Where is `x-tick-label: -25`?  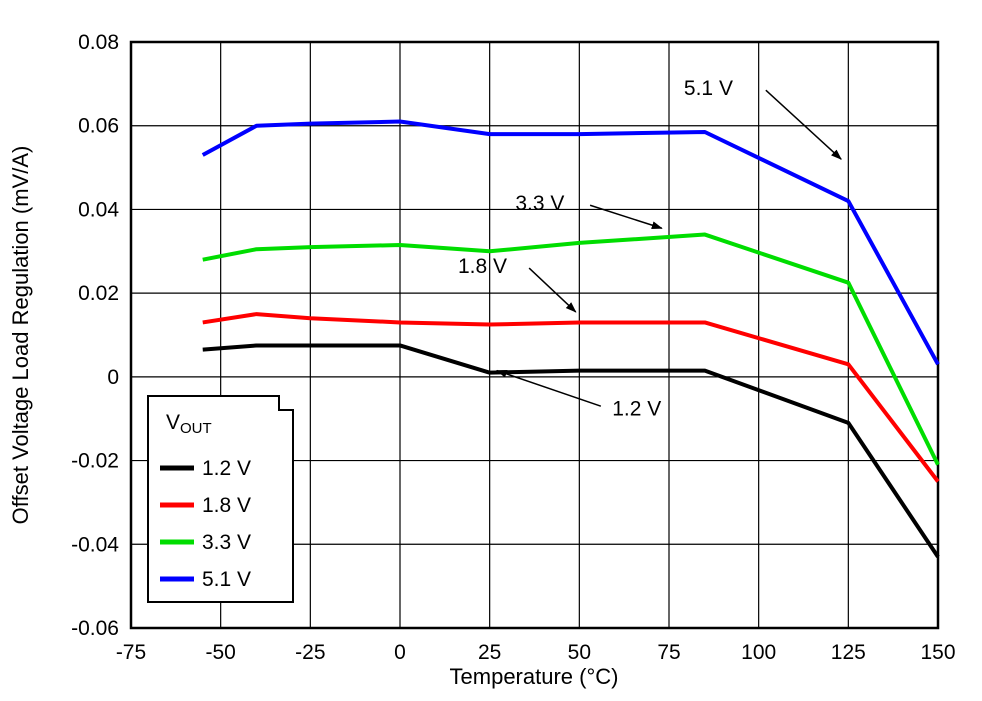
x-tick-label: -25 is located at coordinates (310, 652).